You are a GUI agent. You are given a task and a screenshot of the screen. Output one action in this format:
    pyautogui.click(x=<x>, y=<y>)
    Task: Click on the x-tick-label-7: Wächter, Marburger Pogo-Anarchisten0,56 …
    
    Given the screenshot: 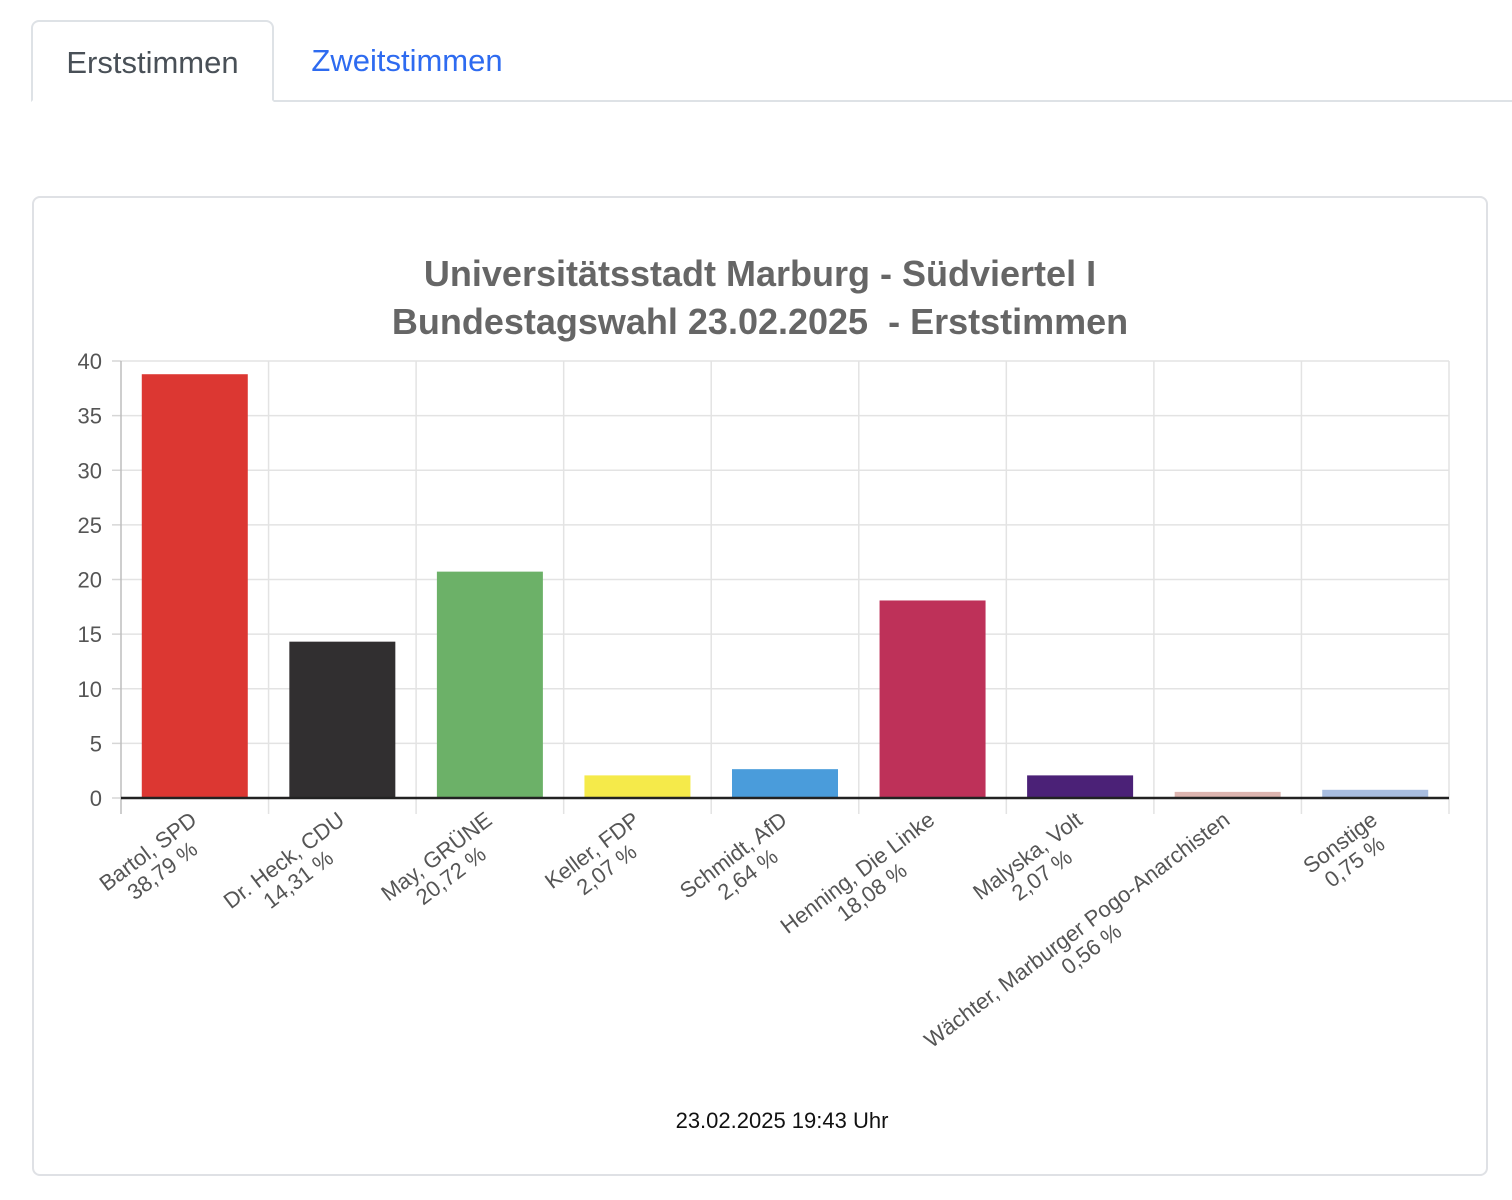 What is the action you would take?
    pyautogui.click(x=1076, y=930)
    